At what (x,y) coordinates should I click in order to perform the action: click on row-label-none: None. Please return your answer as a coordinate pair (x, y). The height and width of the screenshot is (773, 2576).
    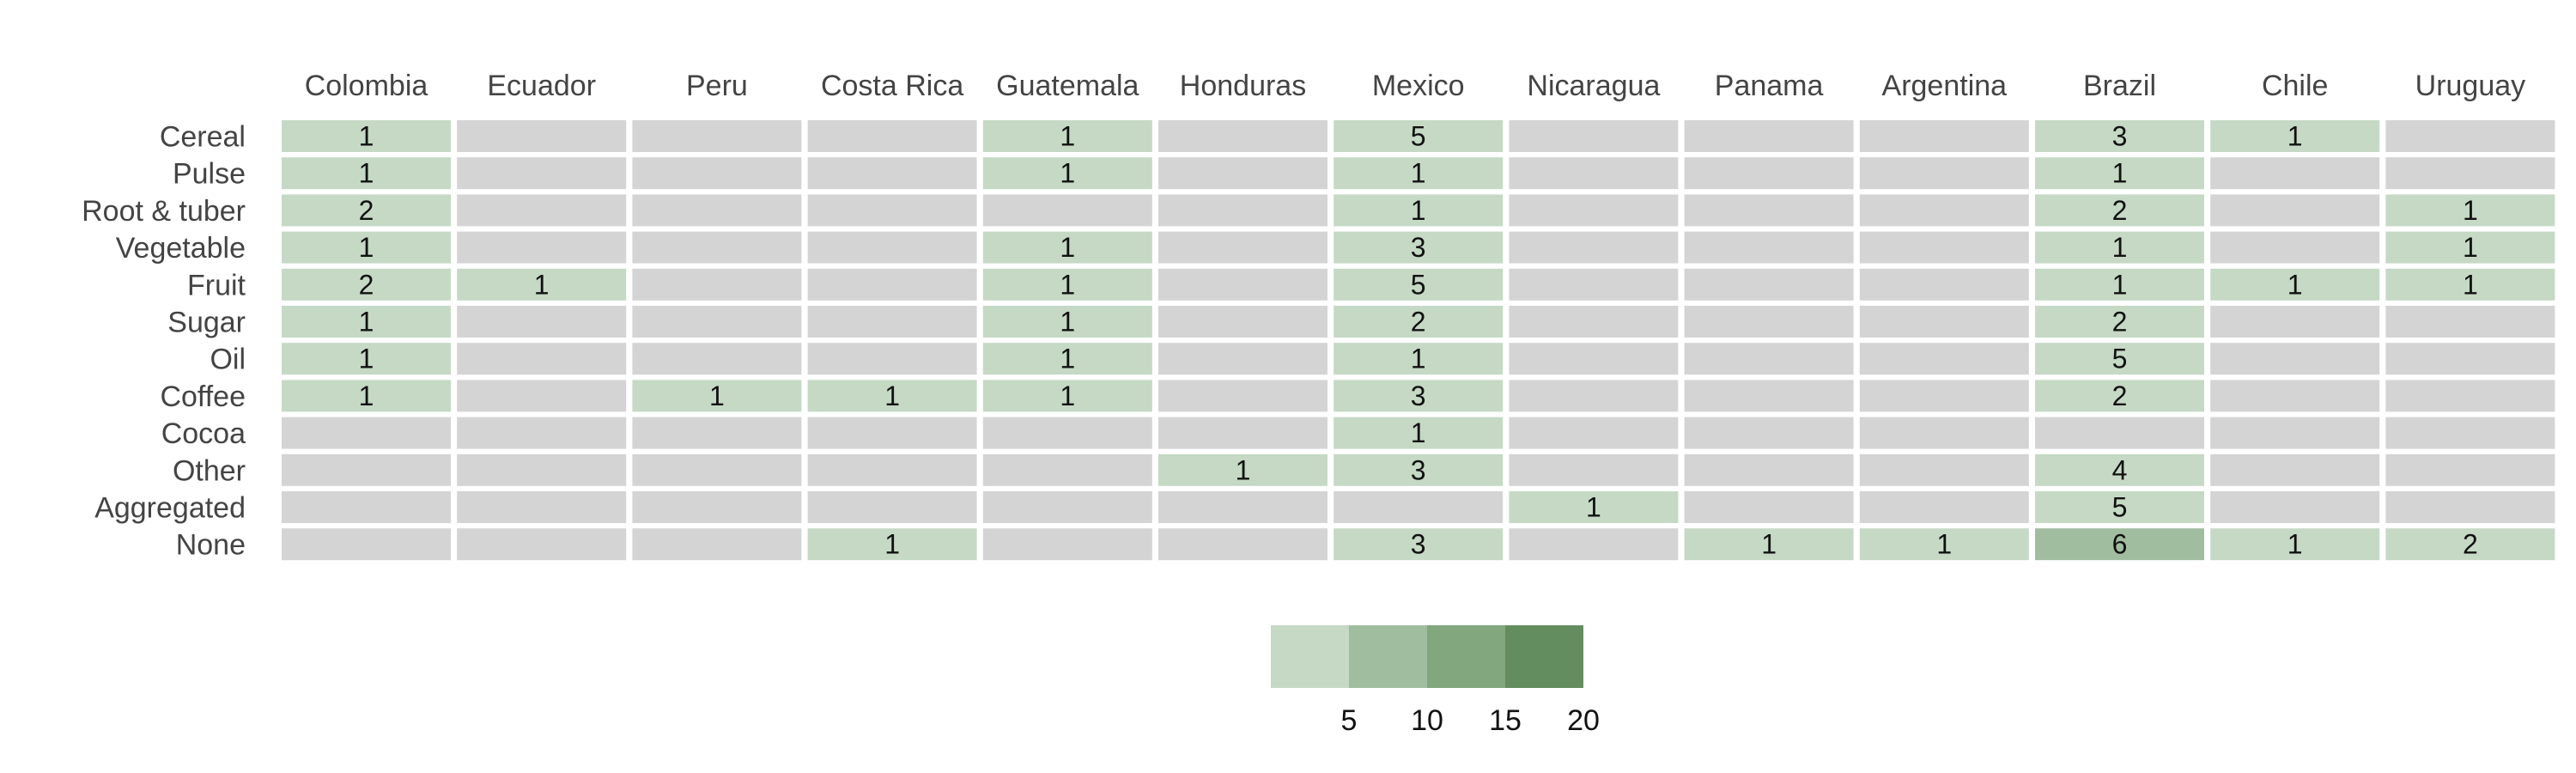
    Looking at the image, I should click on (211, 545).